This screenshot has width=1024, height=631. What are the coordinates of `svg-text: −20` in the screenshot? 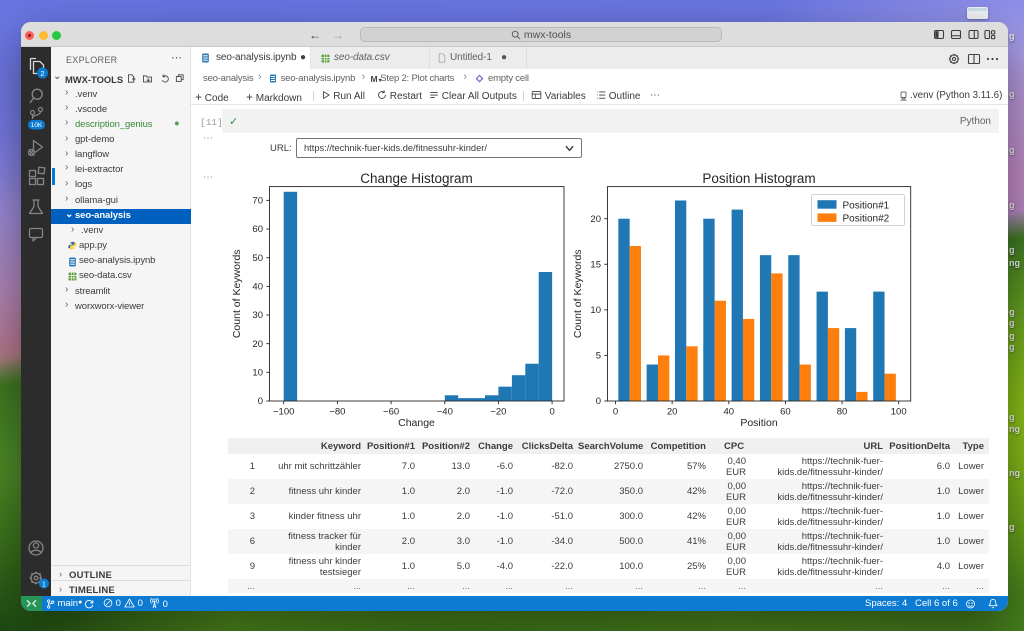 It's located at (498, 412).